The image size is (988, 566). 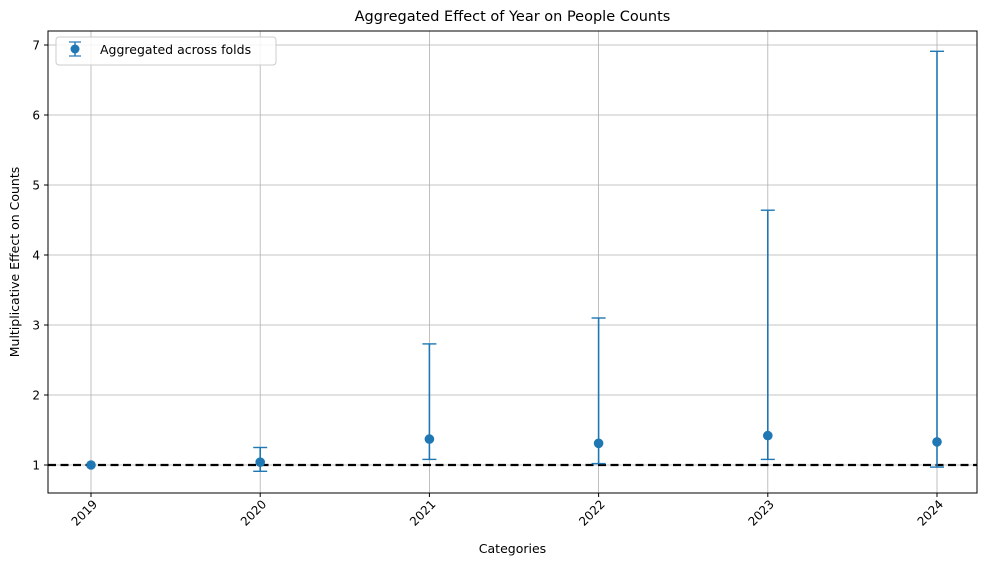 I want to click on y-tick-label: 6, so click(x=36, y=115).